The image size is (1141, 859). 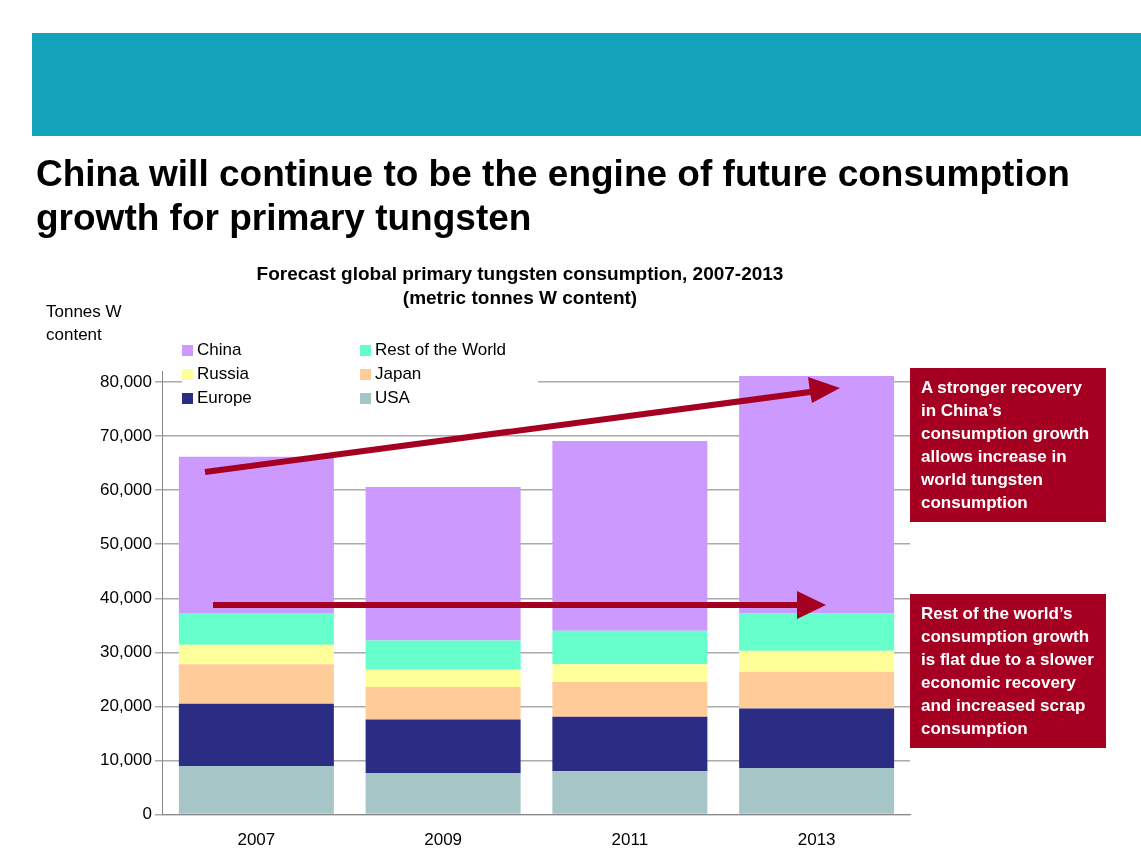 What do you see at coordinates (126, 652) in the screenshot?
I see `y-tick-label: 30,000` at bounding box center [126, 652].